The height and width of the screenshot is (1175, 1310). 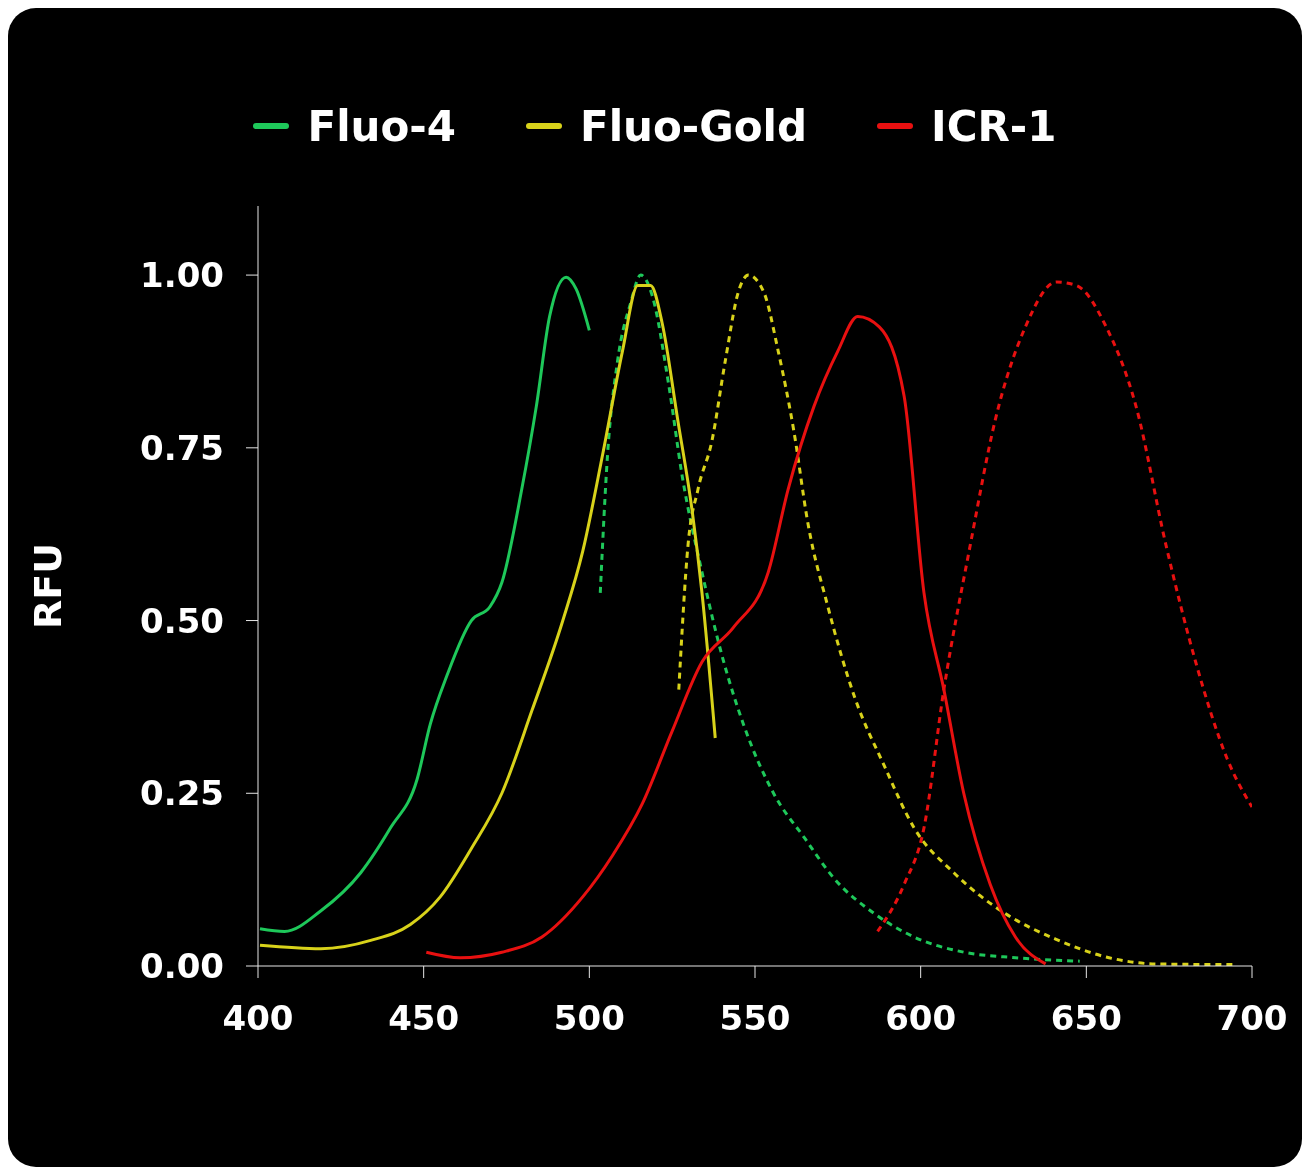 I want to click on line-series, so click(x=424, y=604).